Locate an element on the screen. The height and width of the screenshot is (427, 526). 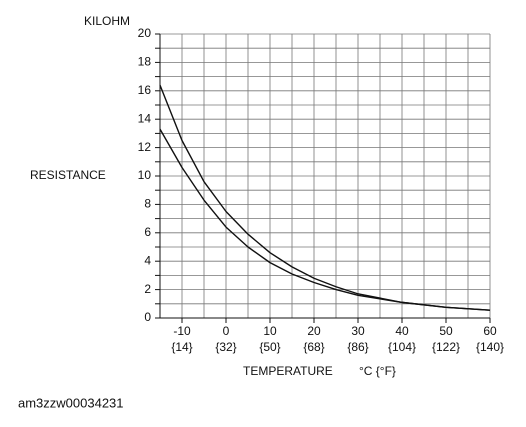
x-tick-label-f: {32} is located at coordinates (225, 347).